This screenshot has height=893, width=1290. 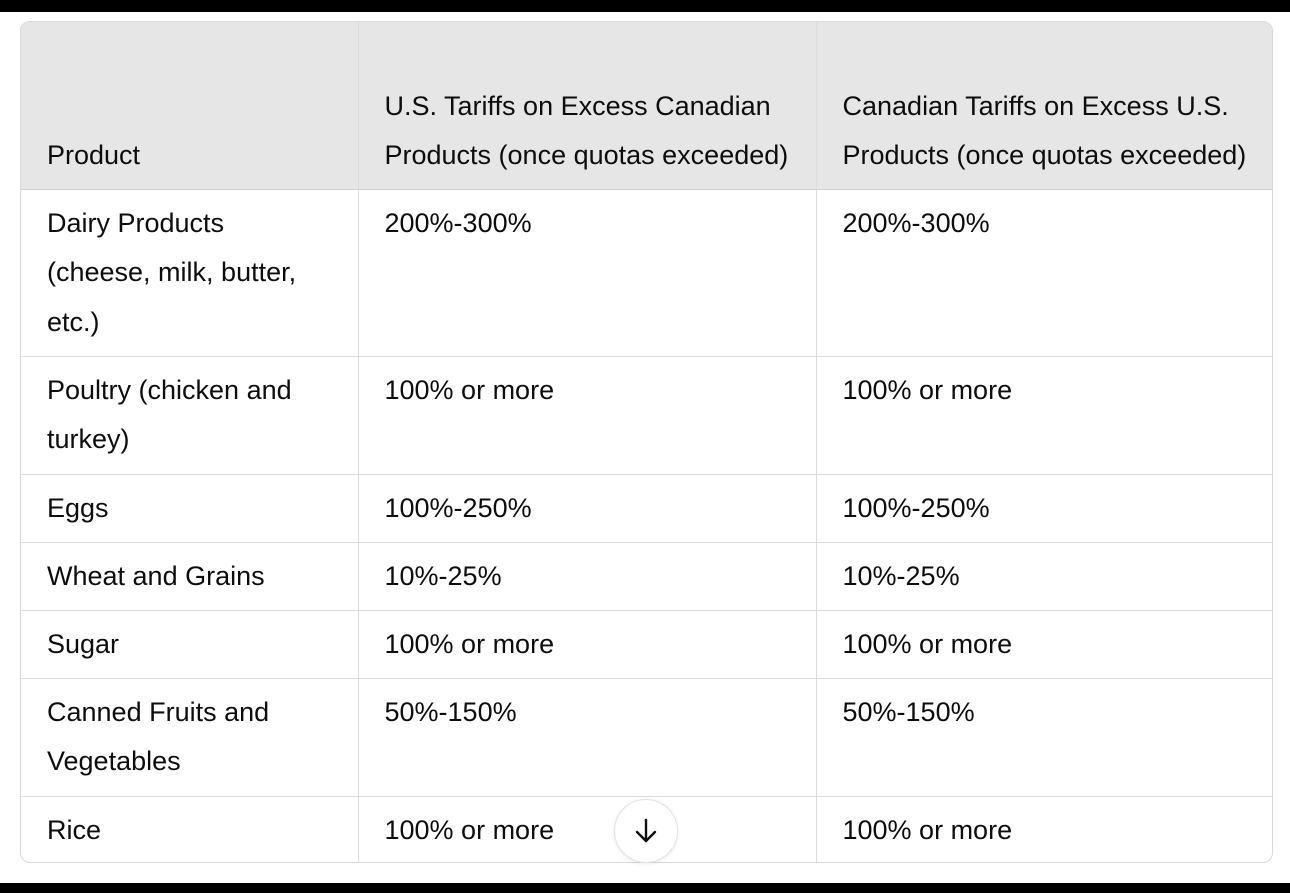 I want to click on cell-canadian-tariff: 200%-300%, so click(x=1044, y=273).